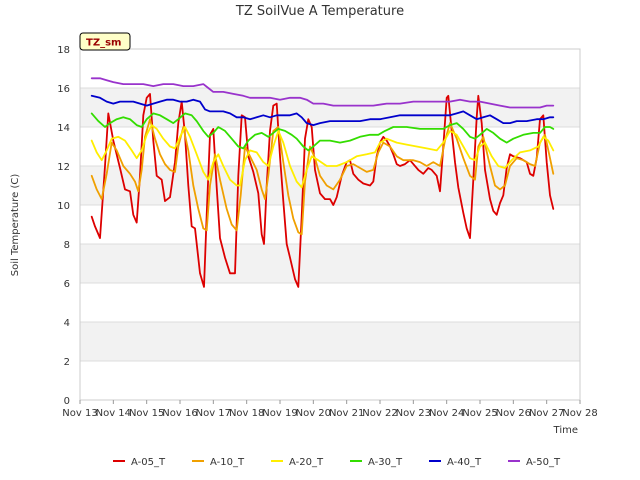 This screenshot has height=480, width=640. Describe the element at coordinates (246, 413) in the screenshot. I see `x-tick-label: Nov 18` at that location.